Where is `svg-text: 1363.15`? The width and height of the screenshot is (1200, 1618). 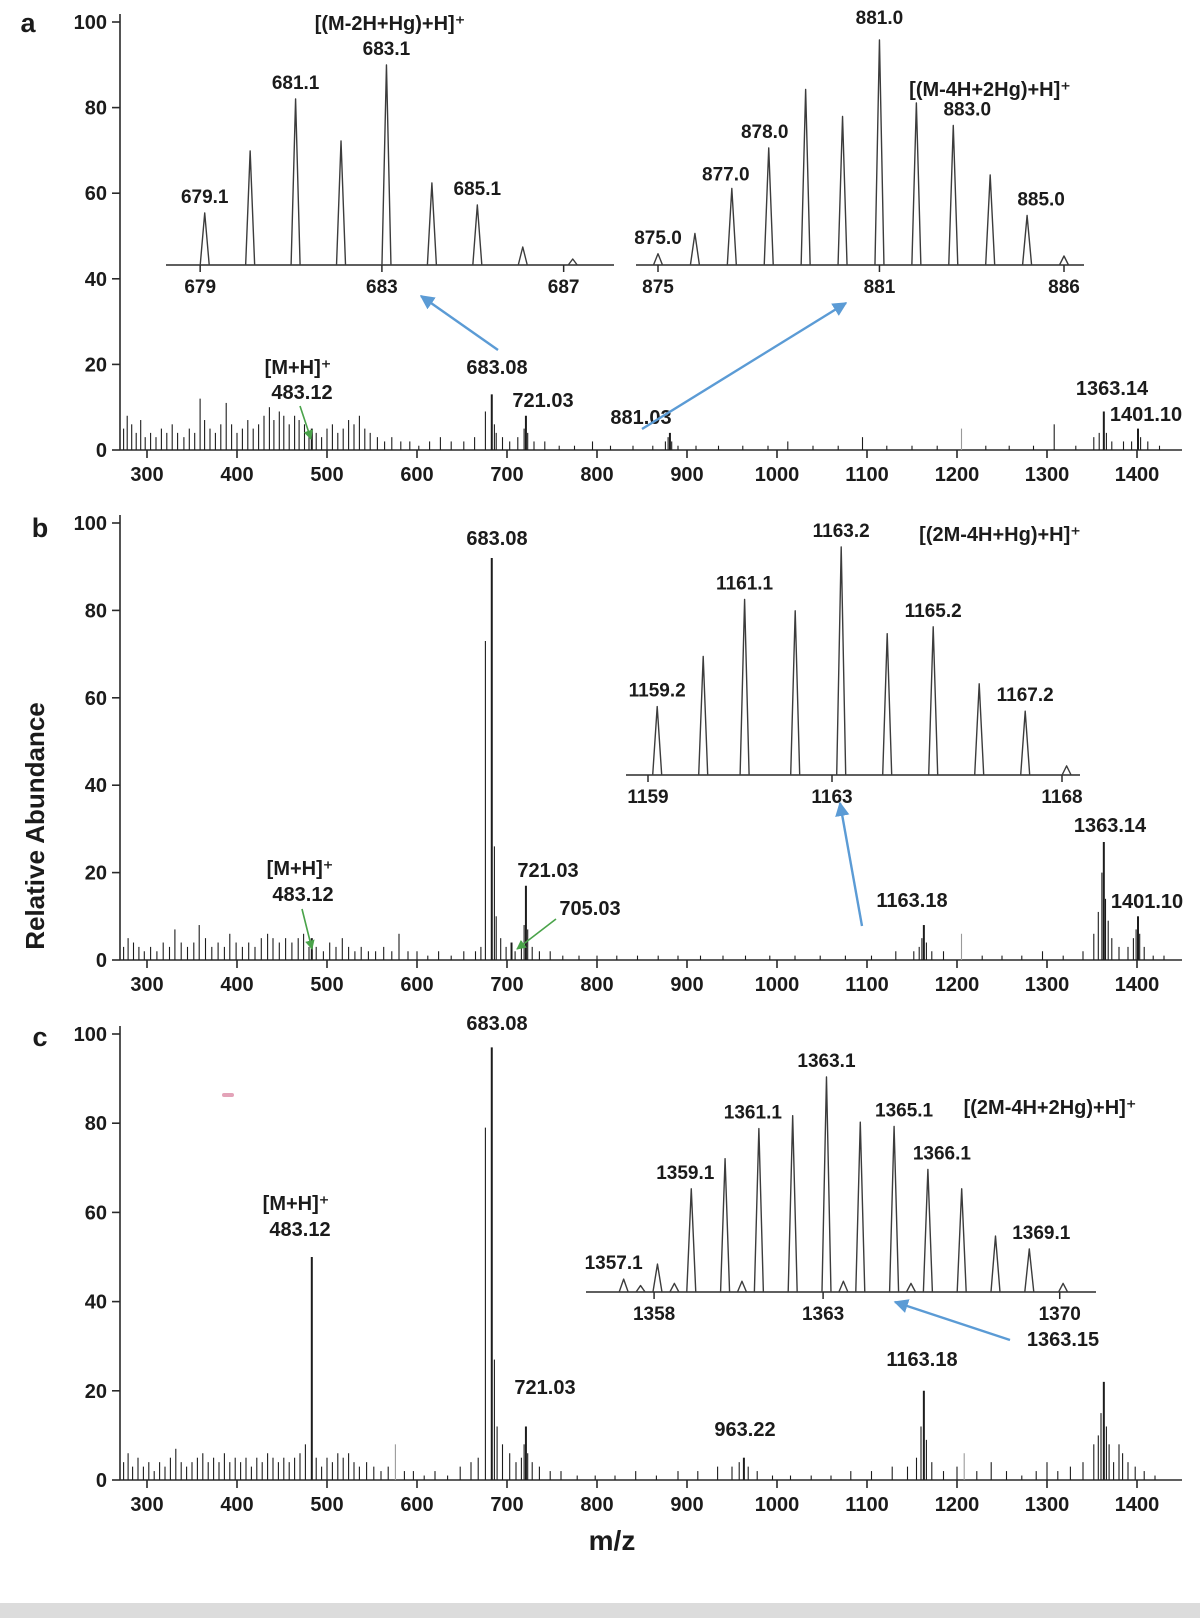
svg-text: 1363.15 is located at coordinates (1063, 1340).